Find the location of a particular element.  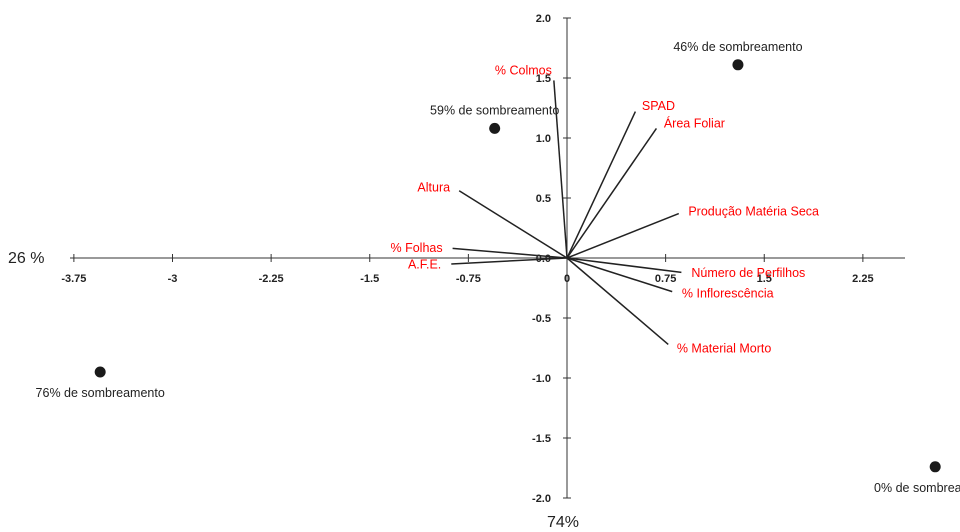

y-tick-label: 2.0 is located at coordinates (543, 19).